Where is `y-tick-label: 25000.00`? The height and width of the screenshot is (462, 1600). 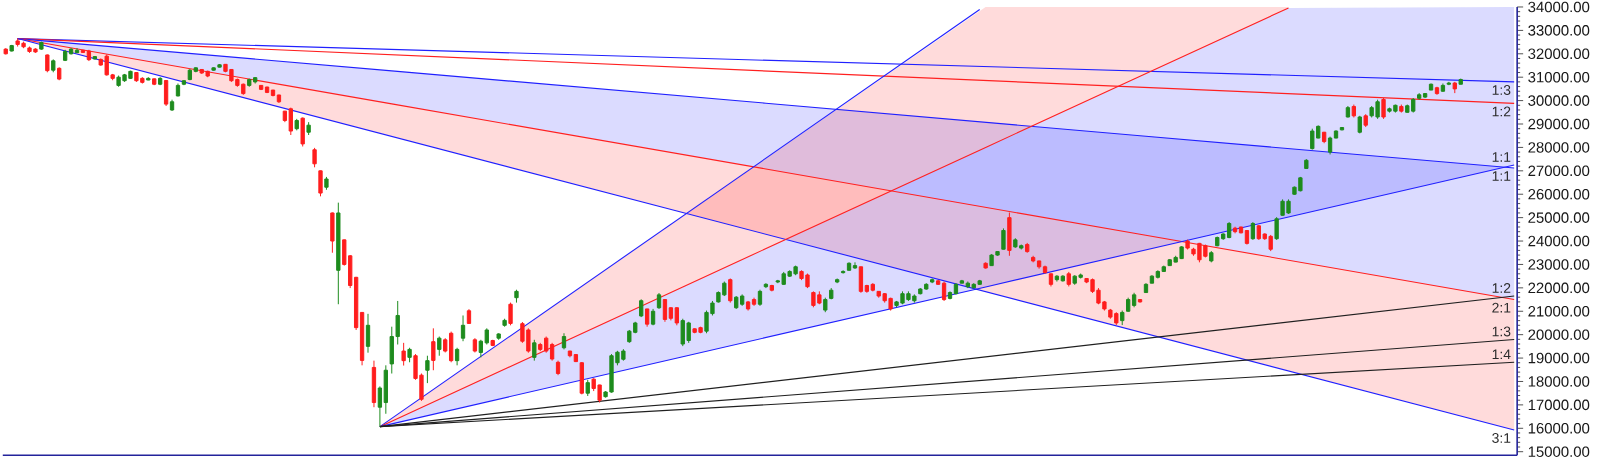 y-tick-label: 25000.00 is located at coordinates (1559, 217).